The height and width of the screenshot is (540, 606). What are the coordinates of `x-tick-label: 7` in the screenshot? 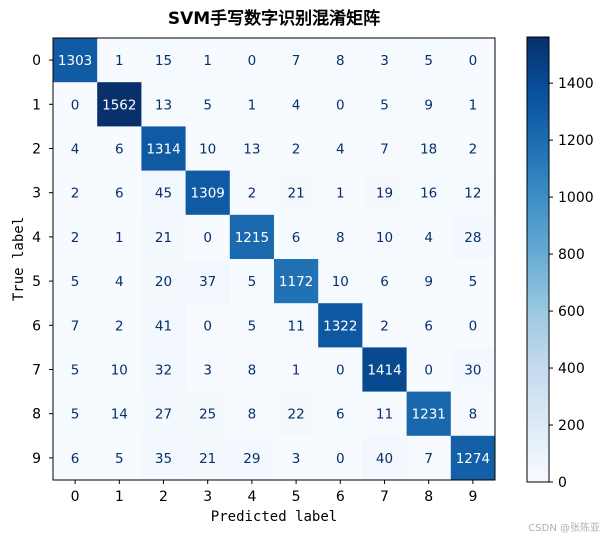 It's located at (384, 497).